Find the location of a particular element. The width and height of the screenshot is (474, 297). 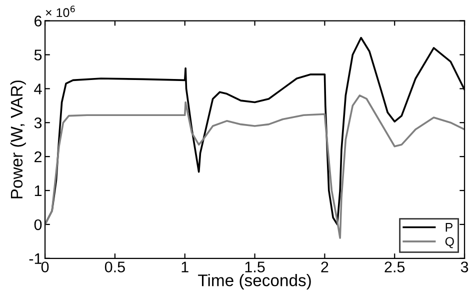

x-tick-label: 1 is located at coordinates (185, 267).